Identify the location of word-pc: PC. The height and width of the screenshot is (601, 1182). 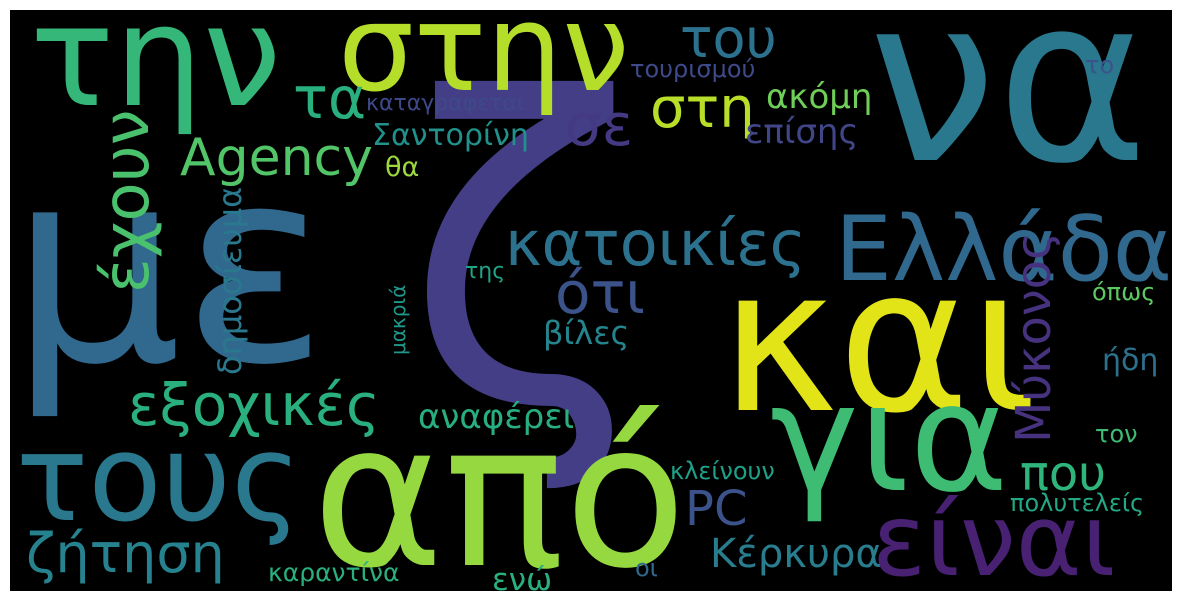
(716, 509).